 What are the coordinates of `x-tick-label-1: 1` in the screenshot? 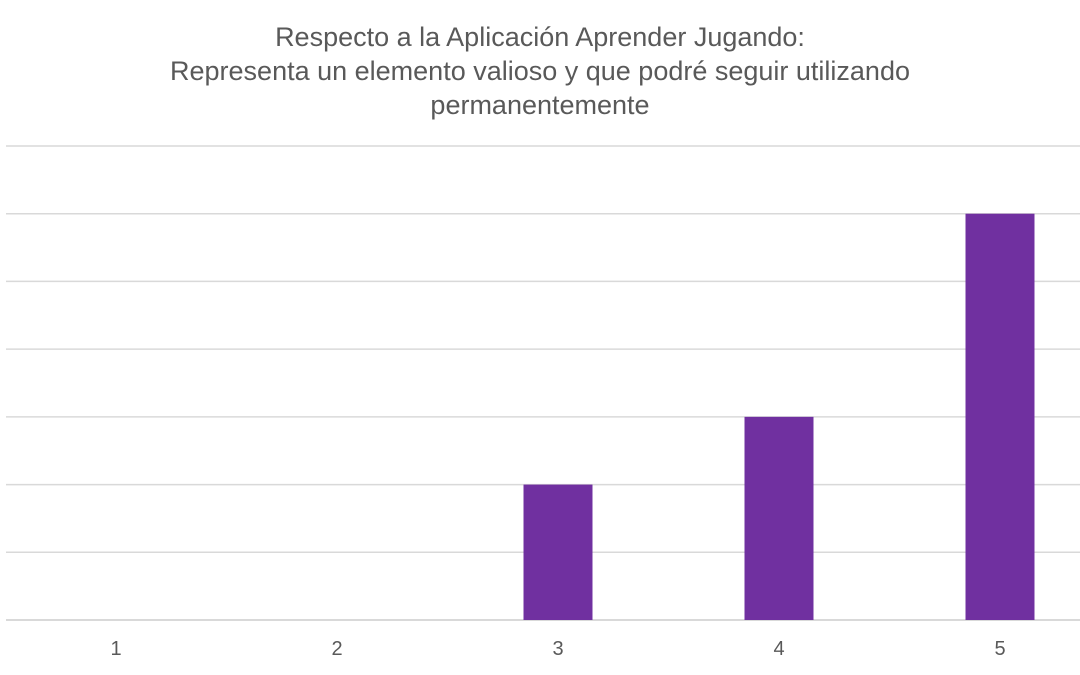 It's located at (115, 649).